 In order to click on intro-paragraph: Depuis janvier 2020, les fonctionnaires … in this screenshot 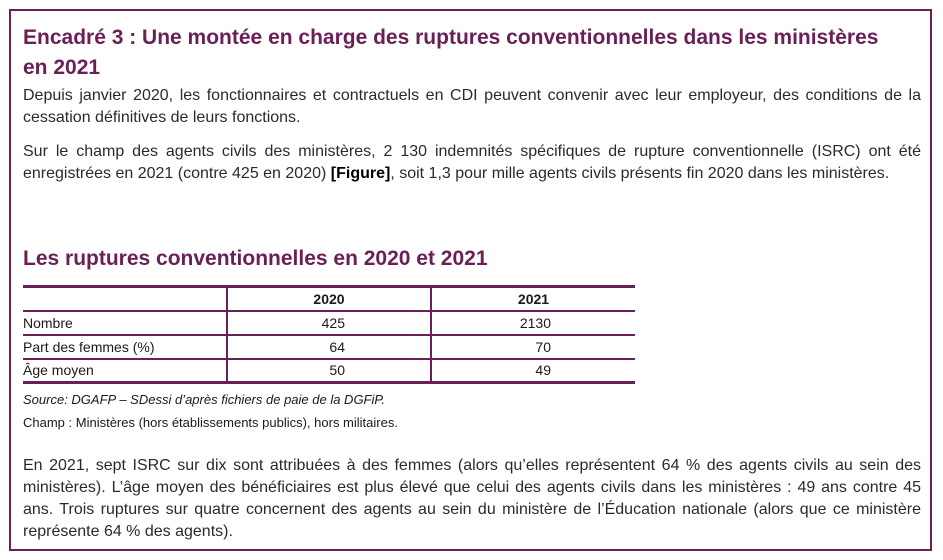, I will do `click(472, 106)`.